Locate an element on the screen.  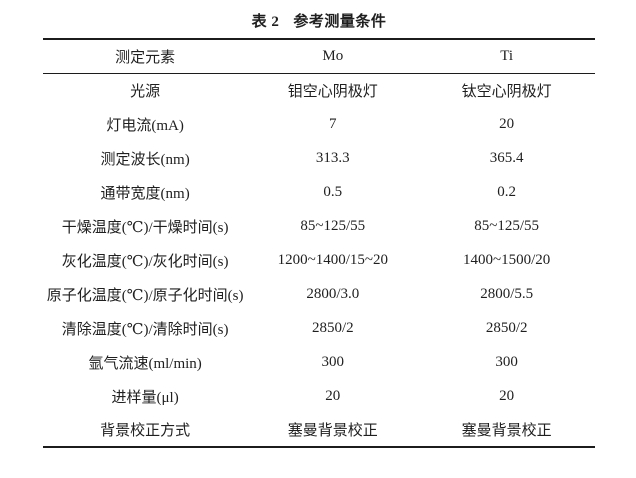
ti-value: 85~125/55 is located at coordinates (507, 225).